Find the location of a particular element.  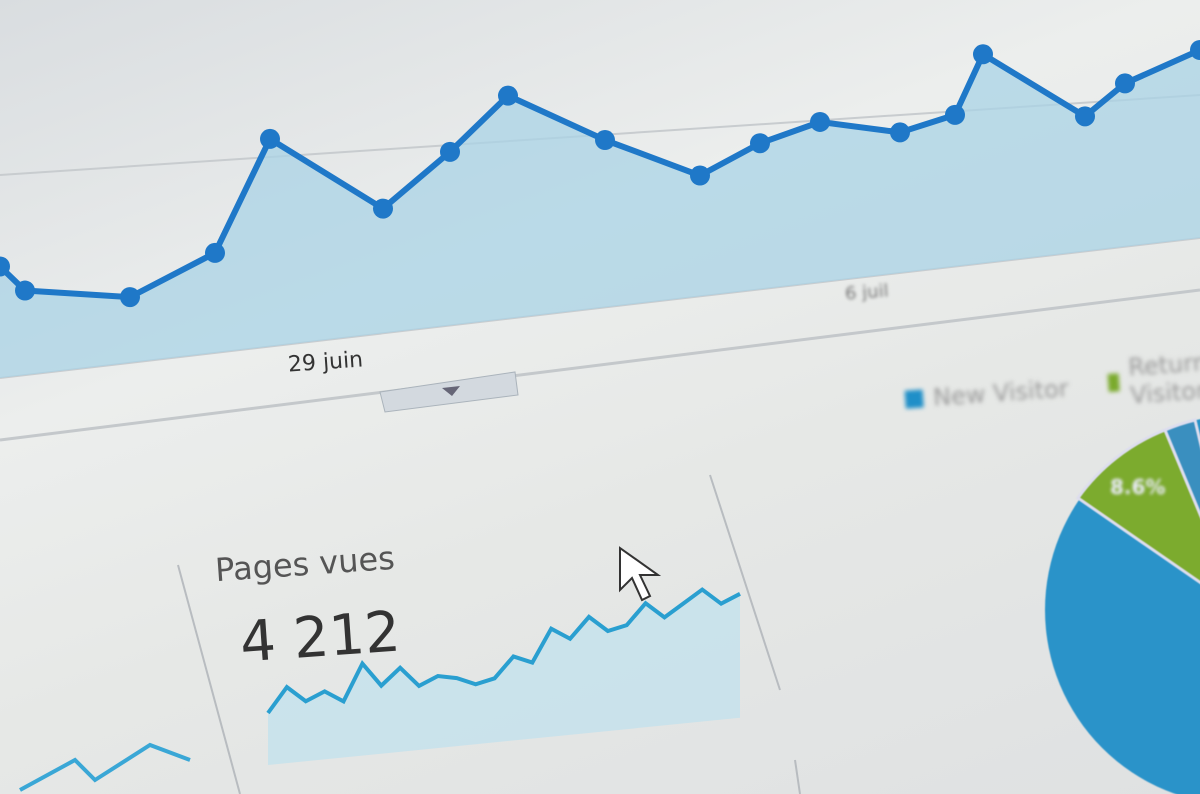

legend-returning-visitor: Returning Visitor is located at coordinates (1153, 378).